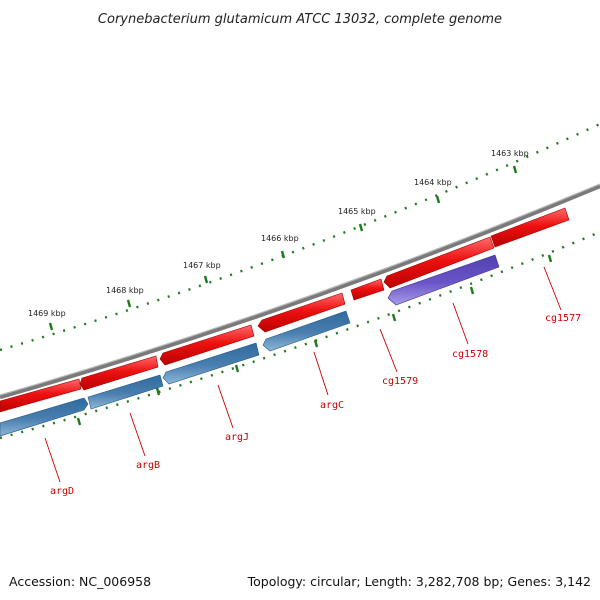 The image size is (600, 600). Describe the element at coordinates (321, 373) in the screenshot. I see `leader-line-argC` at that location.